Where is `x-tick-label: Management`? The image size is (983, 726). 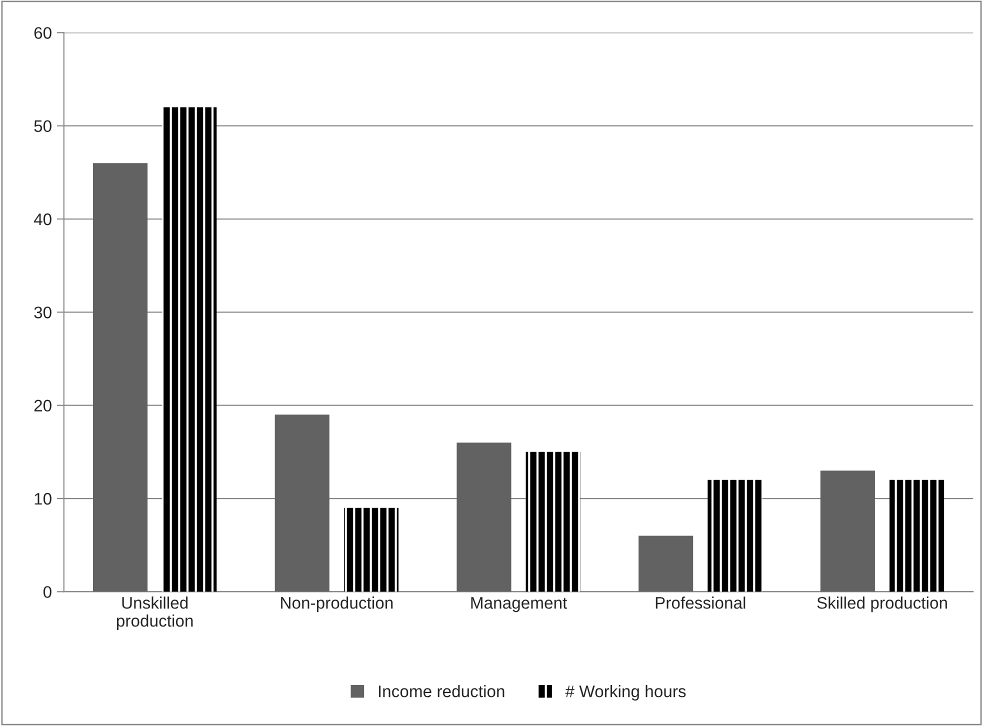
x-tick-label: Management is located at coordinates (519, 604).